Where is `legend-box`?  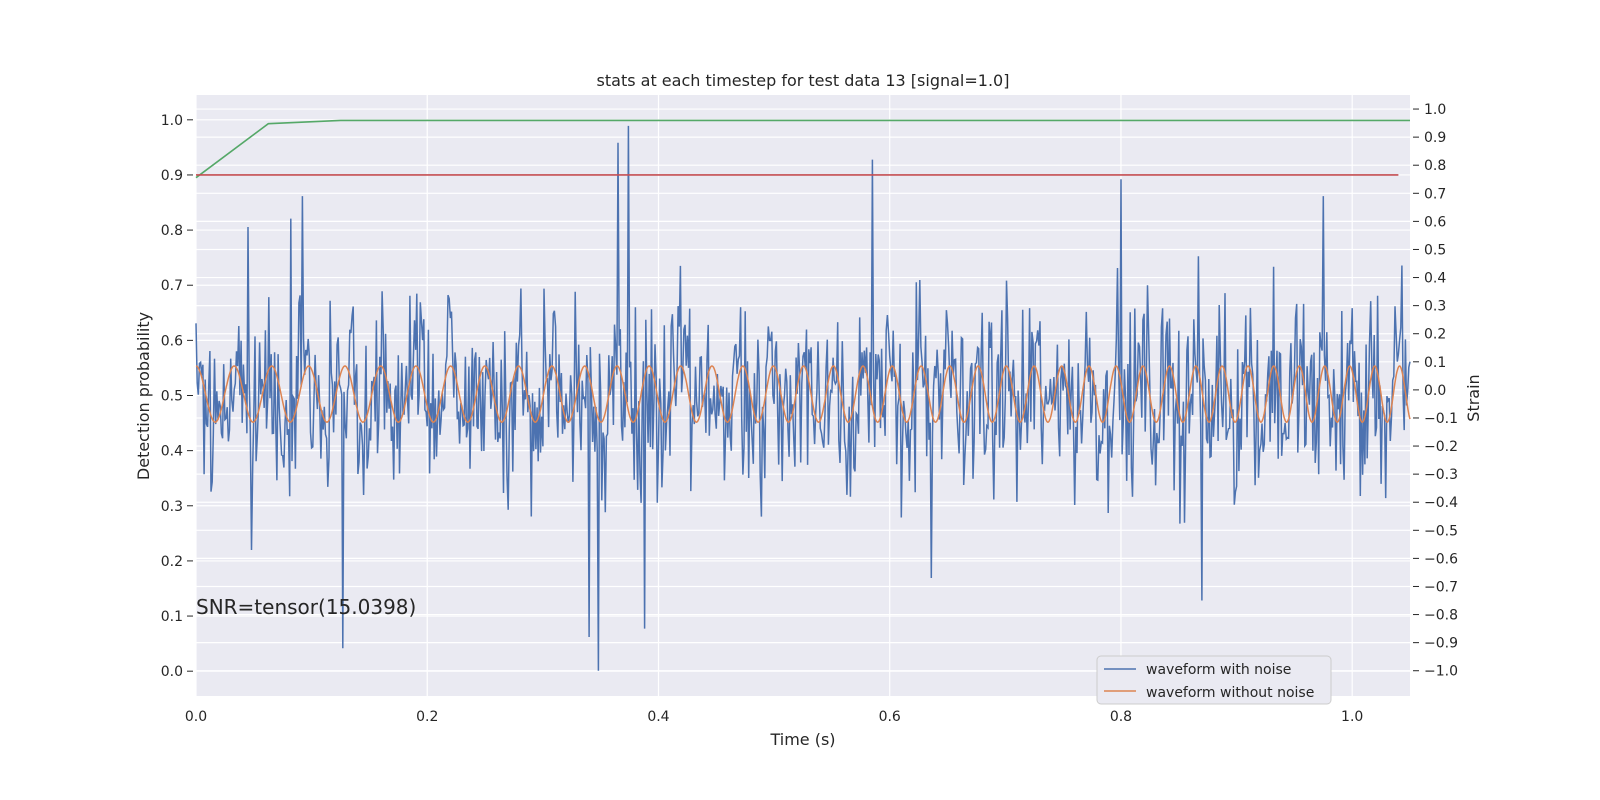
legend-box is located at coordinates (1214, 680).